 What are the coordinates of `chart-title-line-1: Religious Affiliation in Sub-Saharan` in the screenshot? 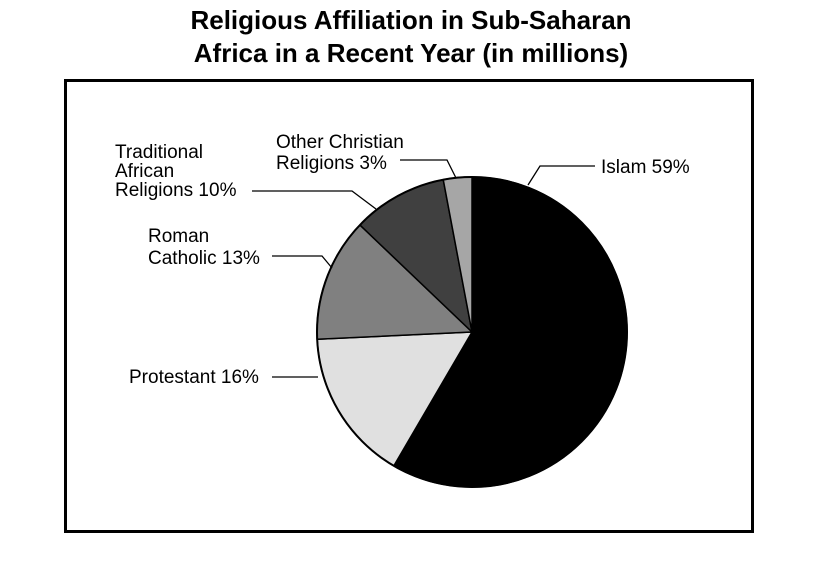 It's located at (411, 20).